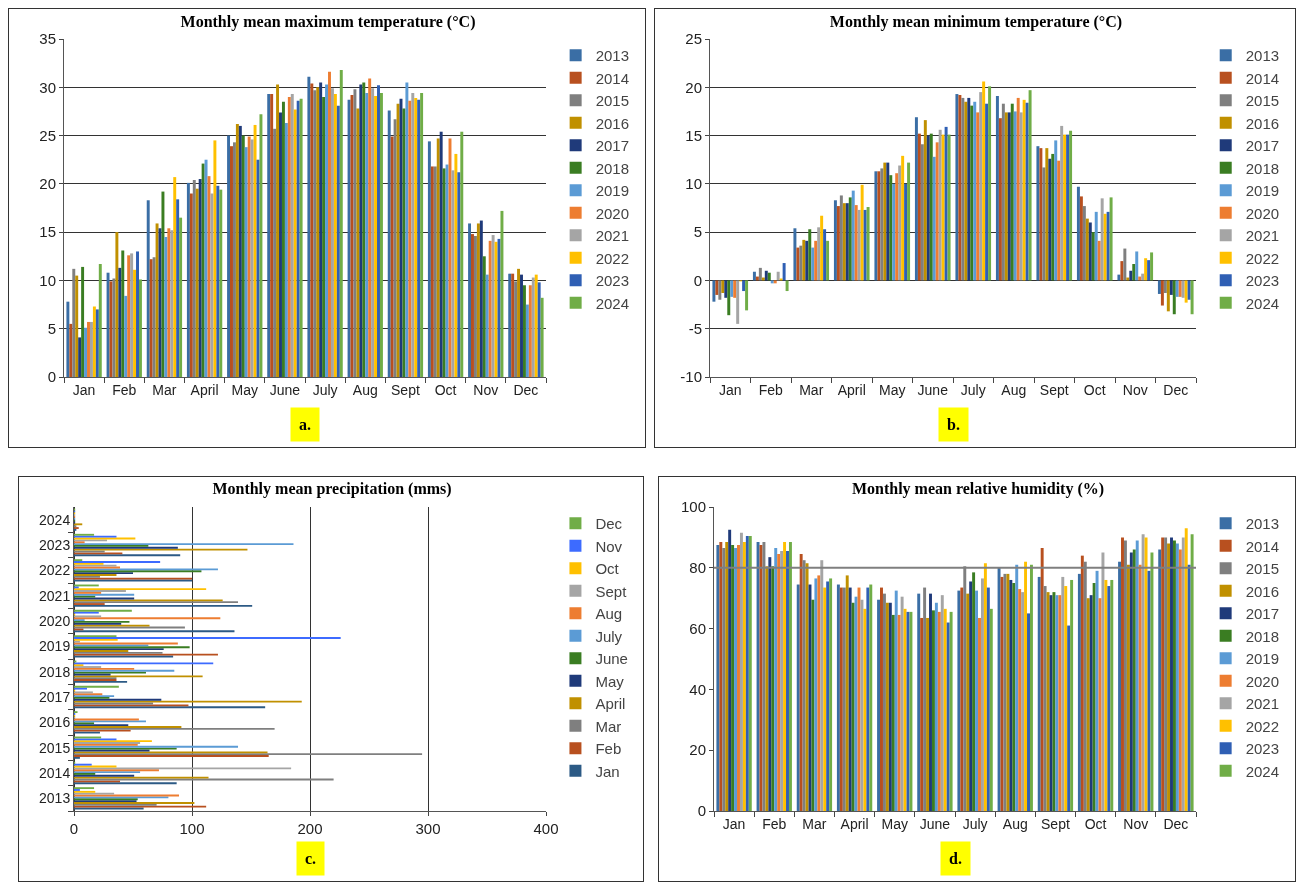 The height and width of the screenshot is (887, 1303). I want to click on y-tick-label: 20, so click(693, 87).